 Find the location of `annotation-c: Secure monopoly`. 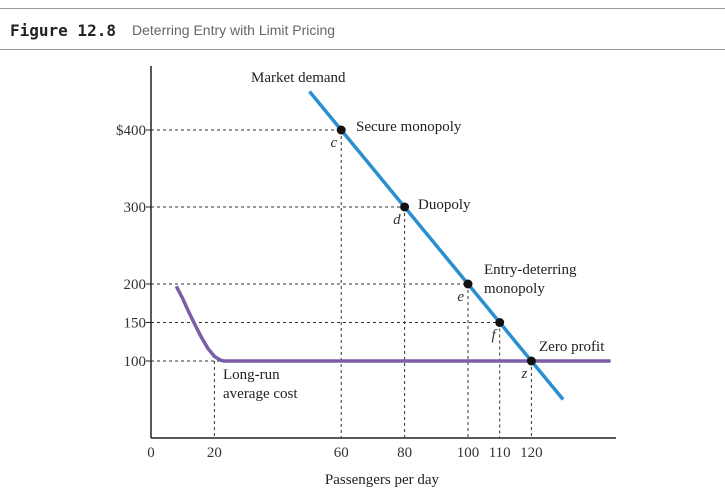

annotation-c: Secure monopoly is located at coordinates (409, 127).